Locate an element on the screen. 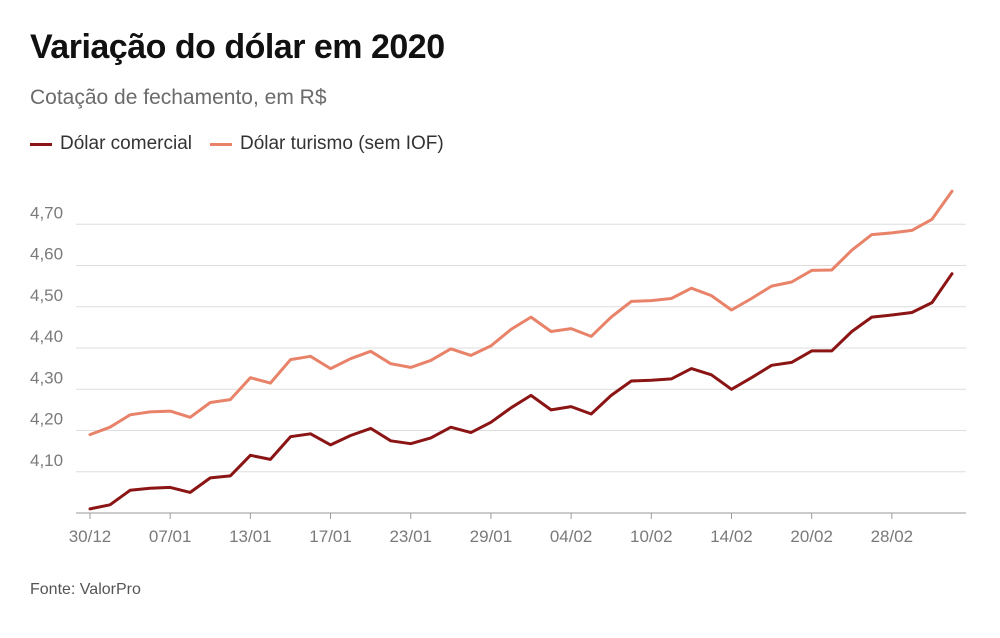 This screenshot has height=638, width=1000. y-tick-label: 4,60 is located at coordinates (46, 254).